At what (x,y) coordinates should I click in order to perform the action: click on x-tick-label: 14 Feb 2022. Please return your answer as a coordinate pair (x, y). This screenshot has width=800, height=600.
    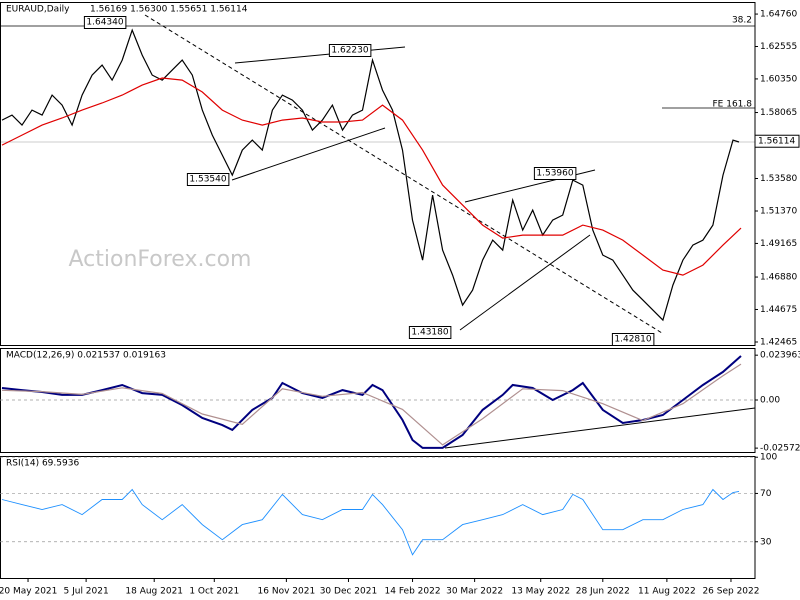
    Looking at the image, I should click on (413, 592).